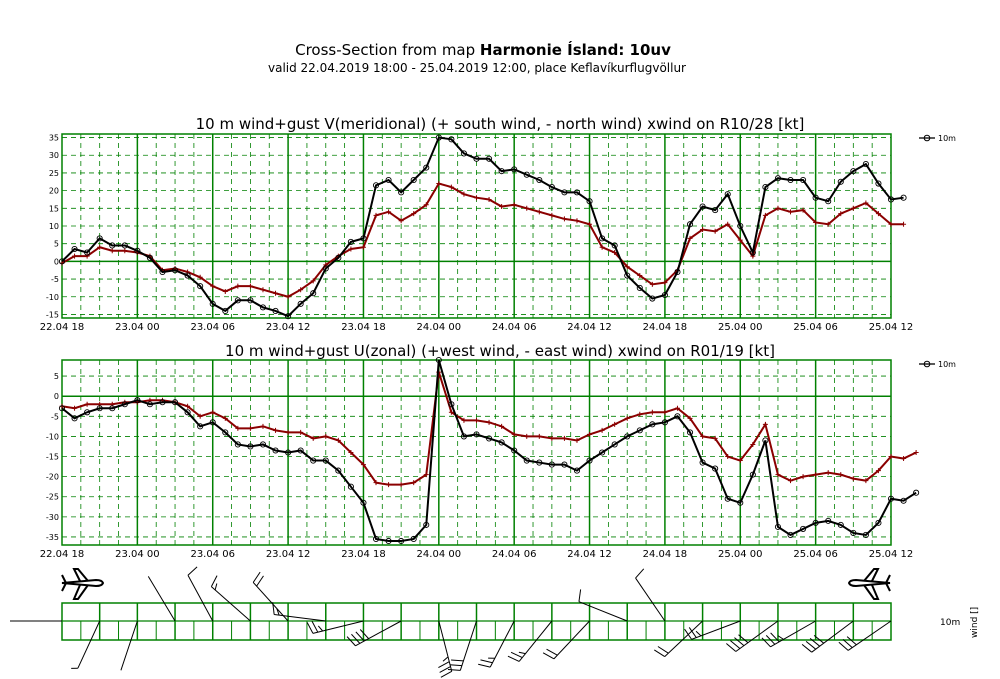 This screenshot has width=1000, height=679. What do you see at coordinates (815, 554) in the screenshot?
I see `x-tick-label: 25.04 06` at bounding box center [815, 554].